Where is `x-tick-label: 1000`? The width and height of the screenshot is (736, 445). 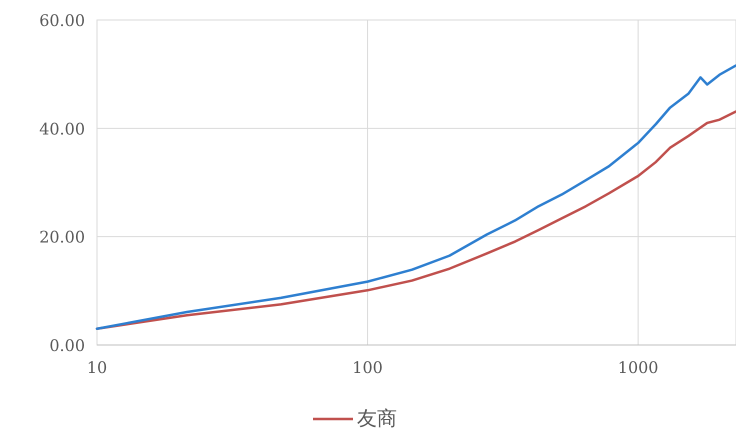
x-tick-label: 1000 is located at coordinates (638, 367).